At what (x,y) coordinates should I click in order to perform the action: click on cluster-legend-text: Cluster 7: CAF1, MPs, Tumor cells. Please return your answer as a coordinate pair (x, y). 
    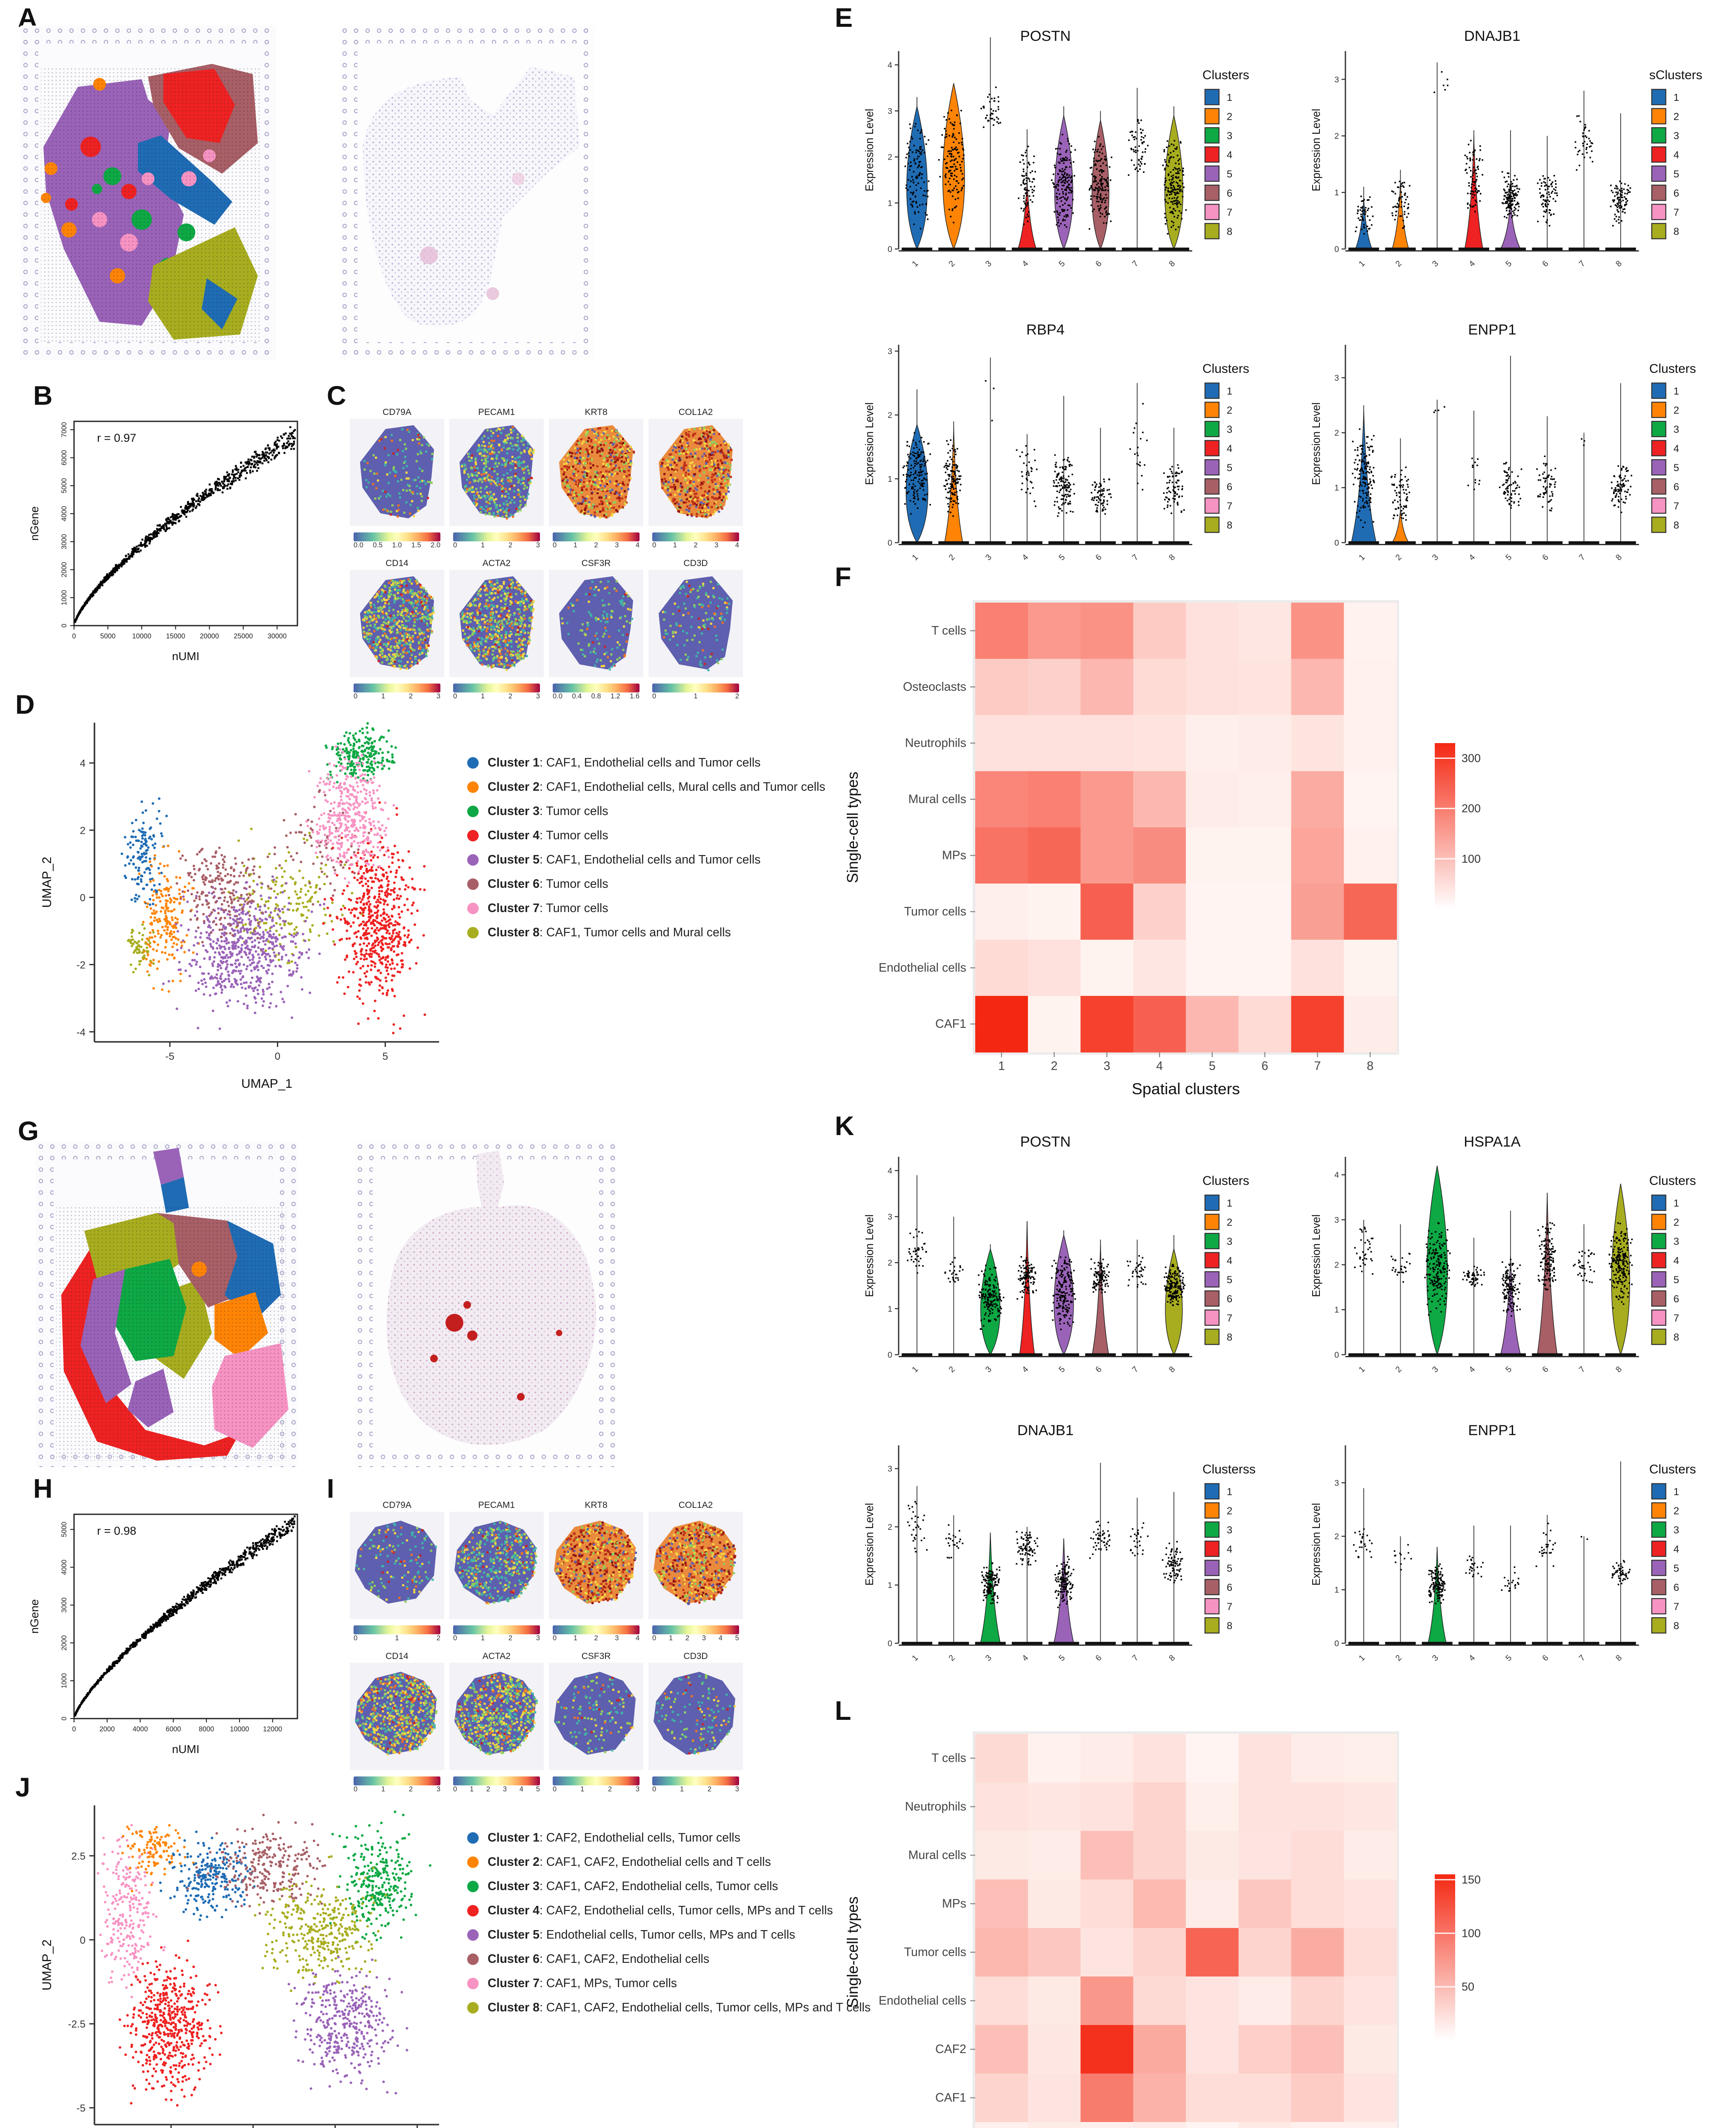
    Looking at the image, I should click on (582, 1983).